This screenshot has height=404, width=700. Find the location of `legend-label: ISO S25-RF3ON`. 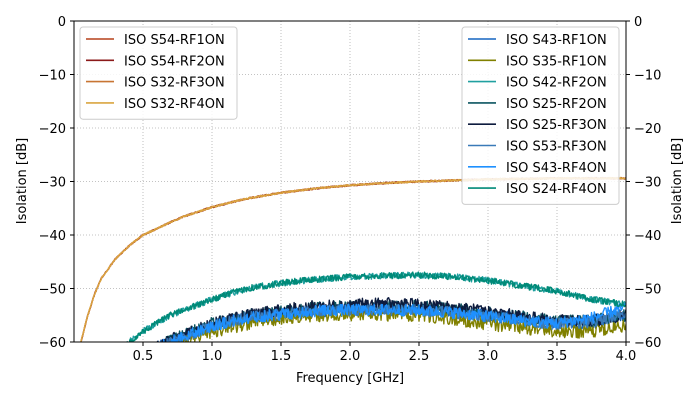

legend-label: ISO S25-RF3ON is located at coordinates (556, 125).